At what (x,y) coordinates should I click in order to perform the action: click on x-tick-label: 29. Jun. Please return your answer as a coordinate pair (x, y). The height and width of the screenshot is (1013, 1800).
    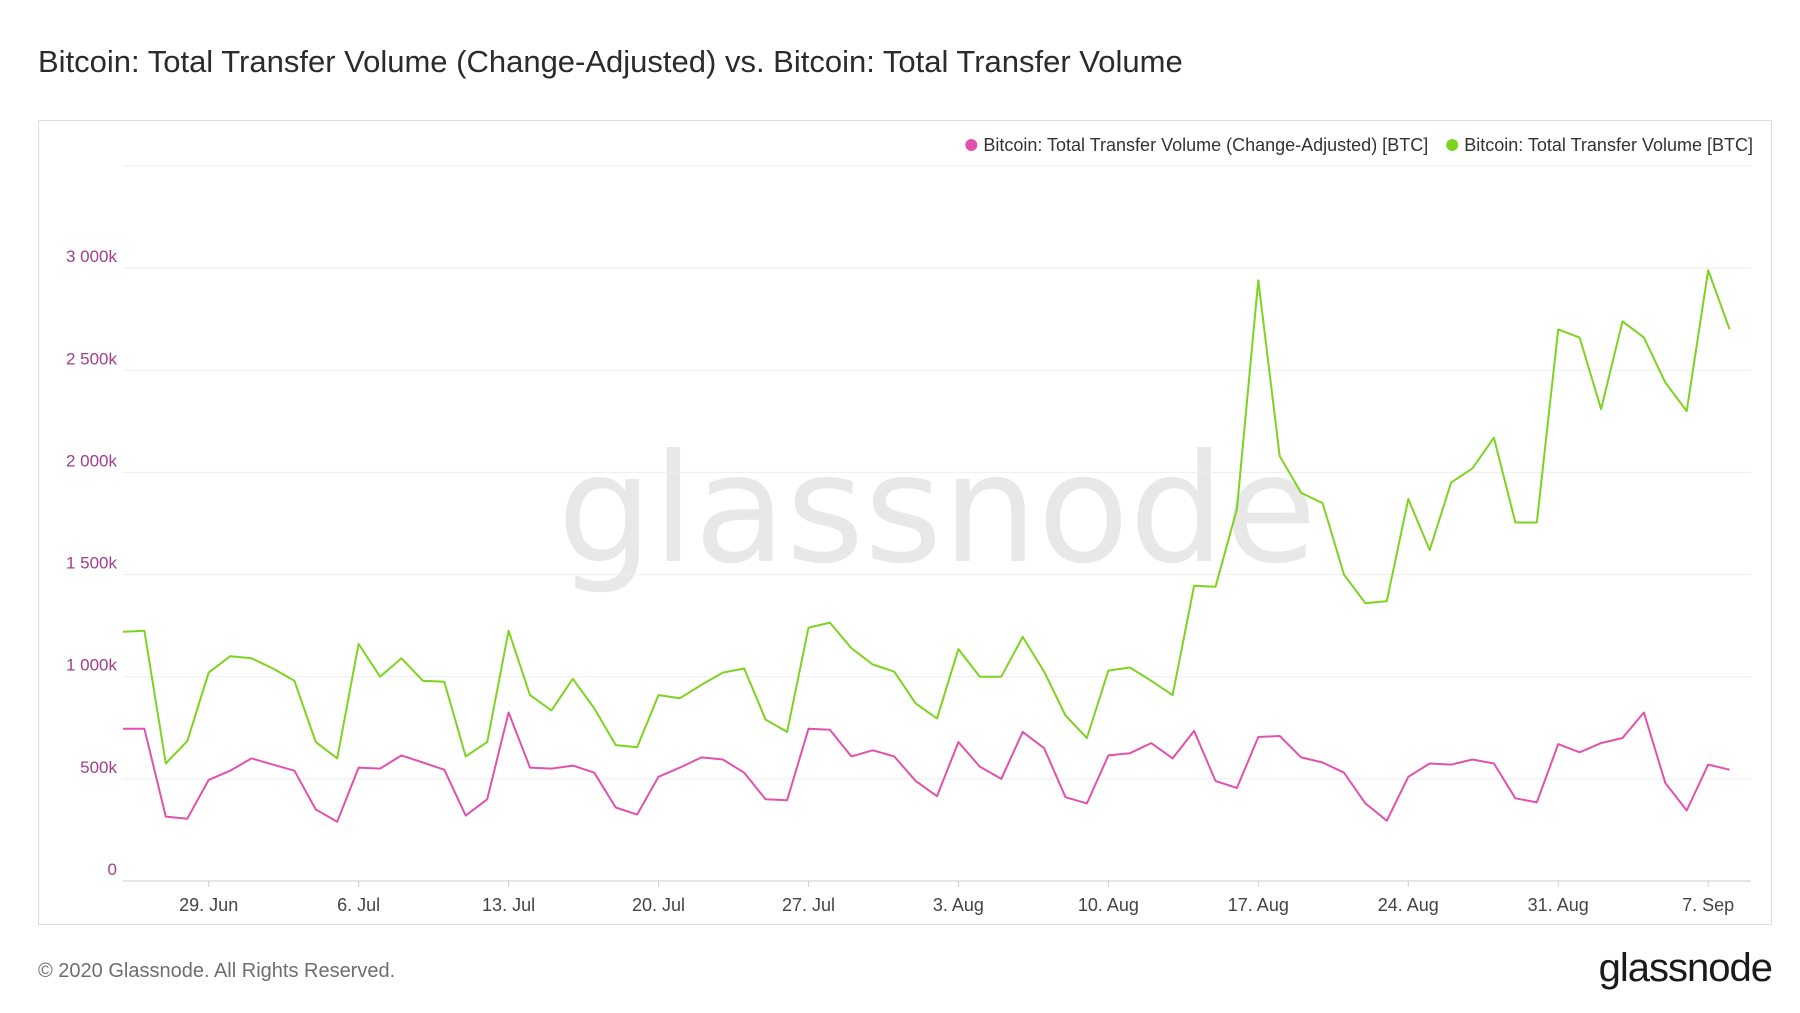
    Looking at the image, I should click on (208, 905).